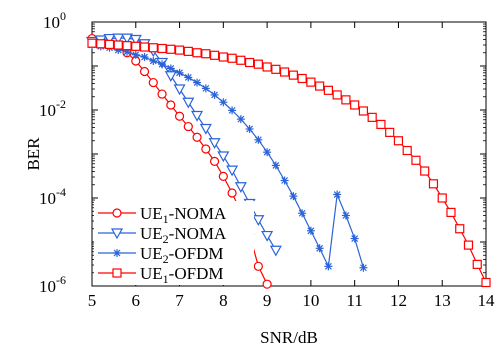 This screenshot has width=498, height=350. I want to click on y-tick-label: 10⁻⁴, so click(52, 196).